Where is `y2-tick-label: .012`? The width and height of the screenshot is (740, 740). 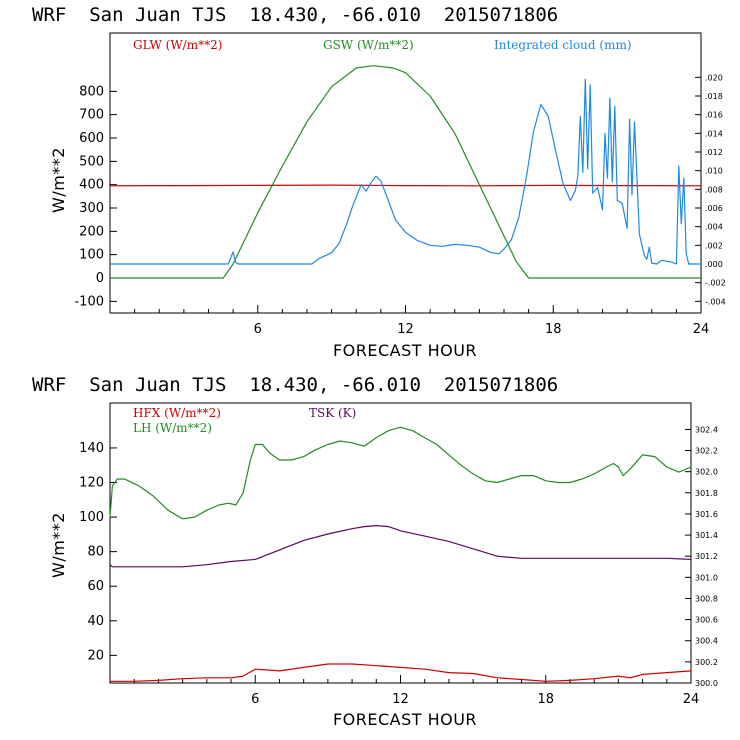 y2-tick-label: .012 is located at coordinates (714, 152).